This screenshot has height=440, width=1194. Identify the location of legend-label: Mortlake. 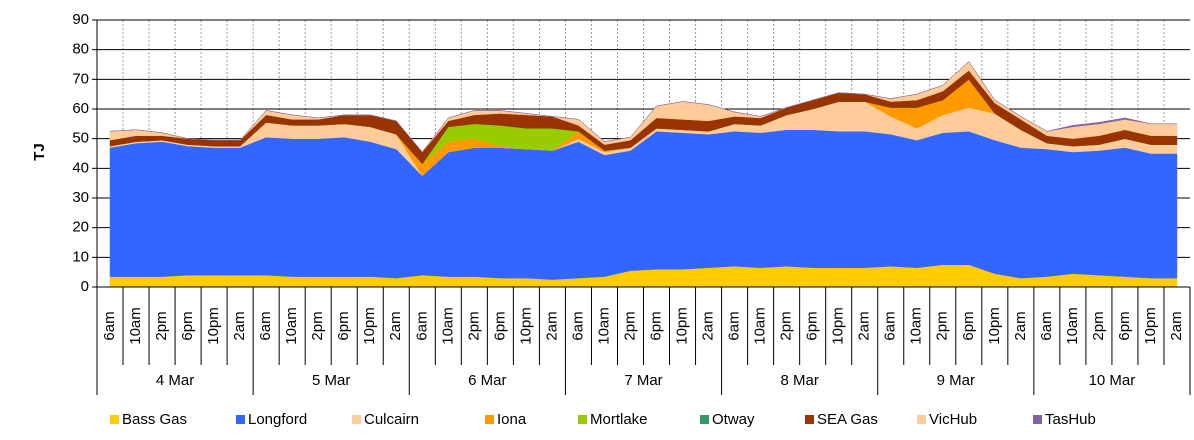
(619, 419).